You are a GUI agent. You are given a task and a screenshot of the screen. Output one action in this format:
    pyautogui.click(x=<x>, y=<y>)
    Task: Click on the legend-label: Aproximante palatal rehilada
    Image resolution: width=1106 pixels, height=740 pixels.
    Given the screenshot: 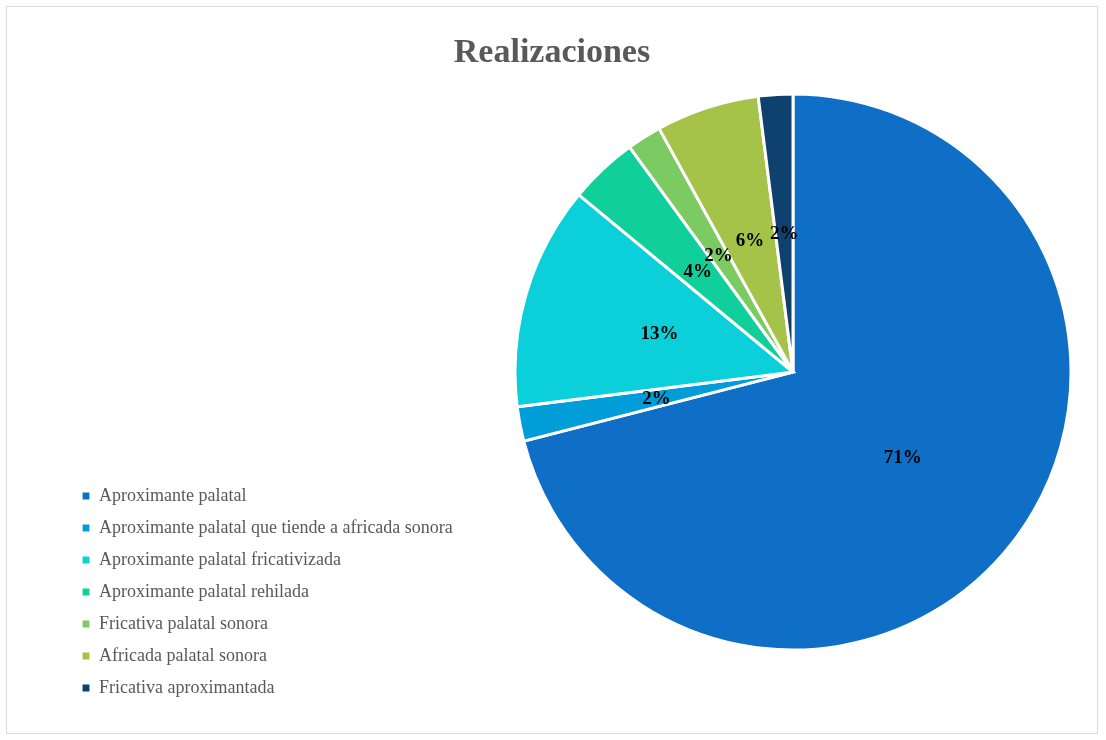 What is the action you would take?
    pyautogui.click(x=204, y=591)
    